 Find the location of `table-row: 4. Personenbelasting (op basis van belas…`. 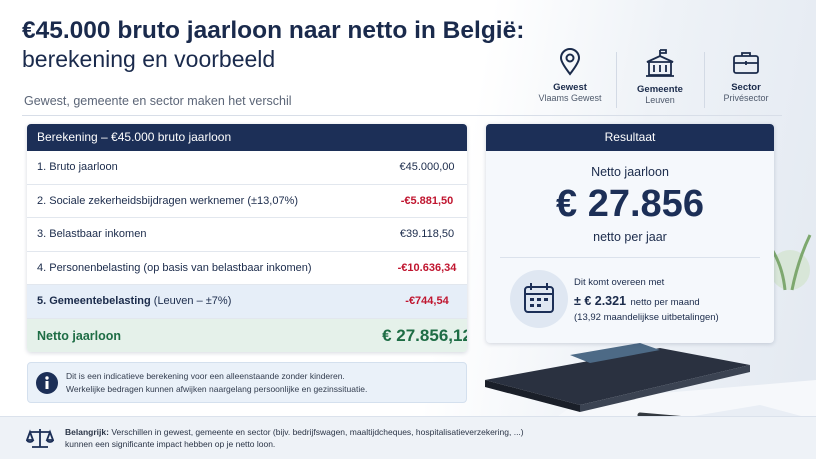

table-row: 4. Personenbelasting (op basis van belas… is located at coordinates (247, 268).